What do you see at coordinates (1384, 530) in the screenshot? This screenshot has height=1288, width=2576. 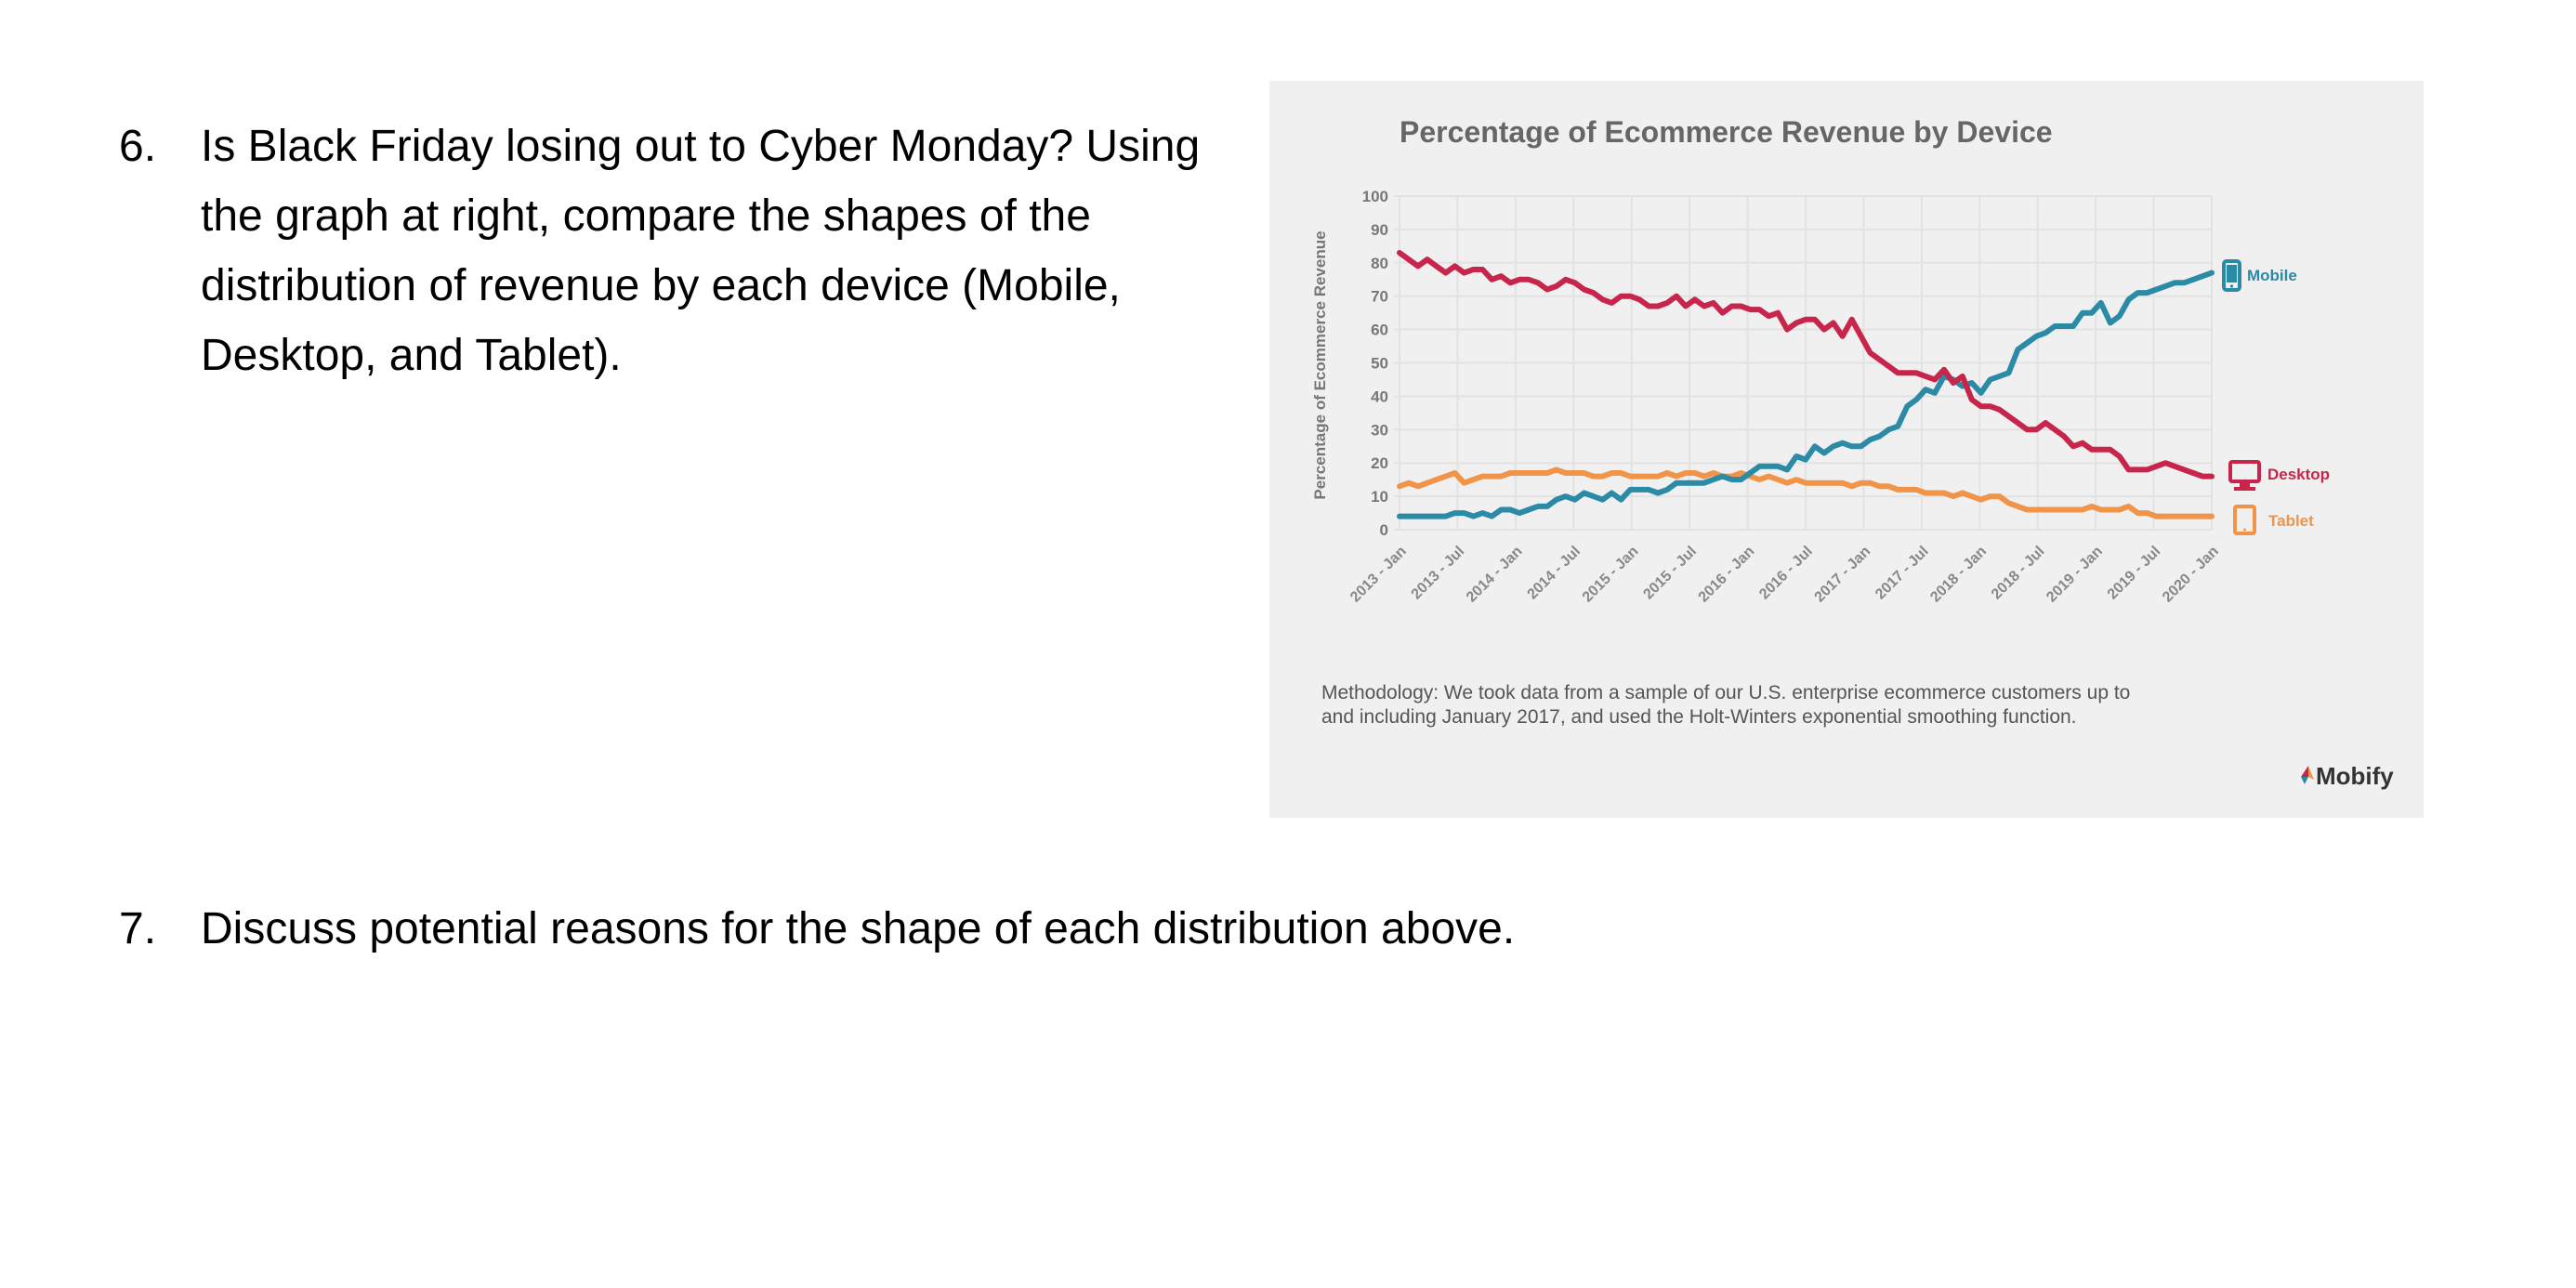 I see `y-tick-label: 0` at bounding box center [1384, 530].